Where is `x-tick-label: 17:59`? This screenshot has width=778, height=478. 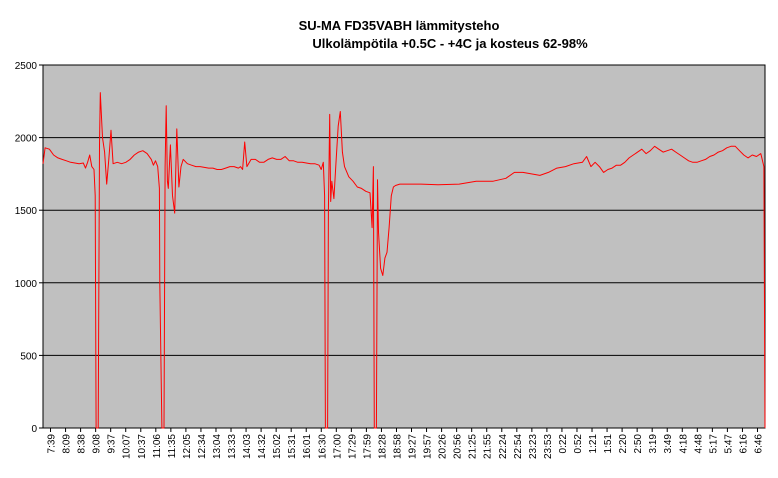 x-tick-label: 17:59 is located at coordinates (367, 446).